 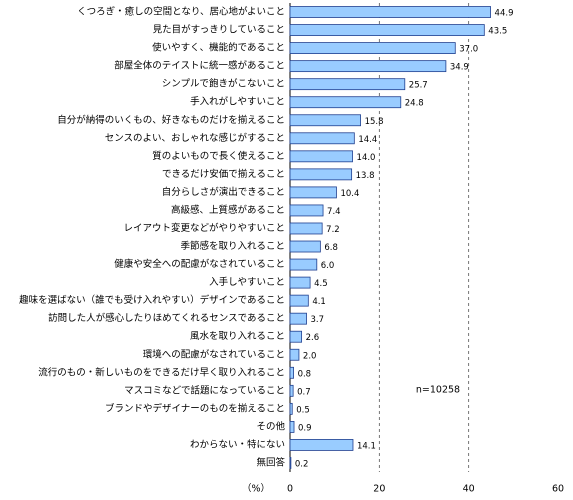 What do you see at coordinates (379, 489) in the screenshot?
I see `x-tick-label: 20` at bounding box center [379, 489].